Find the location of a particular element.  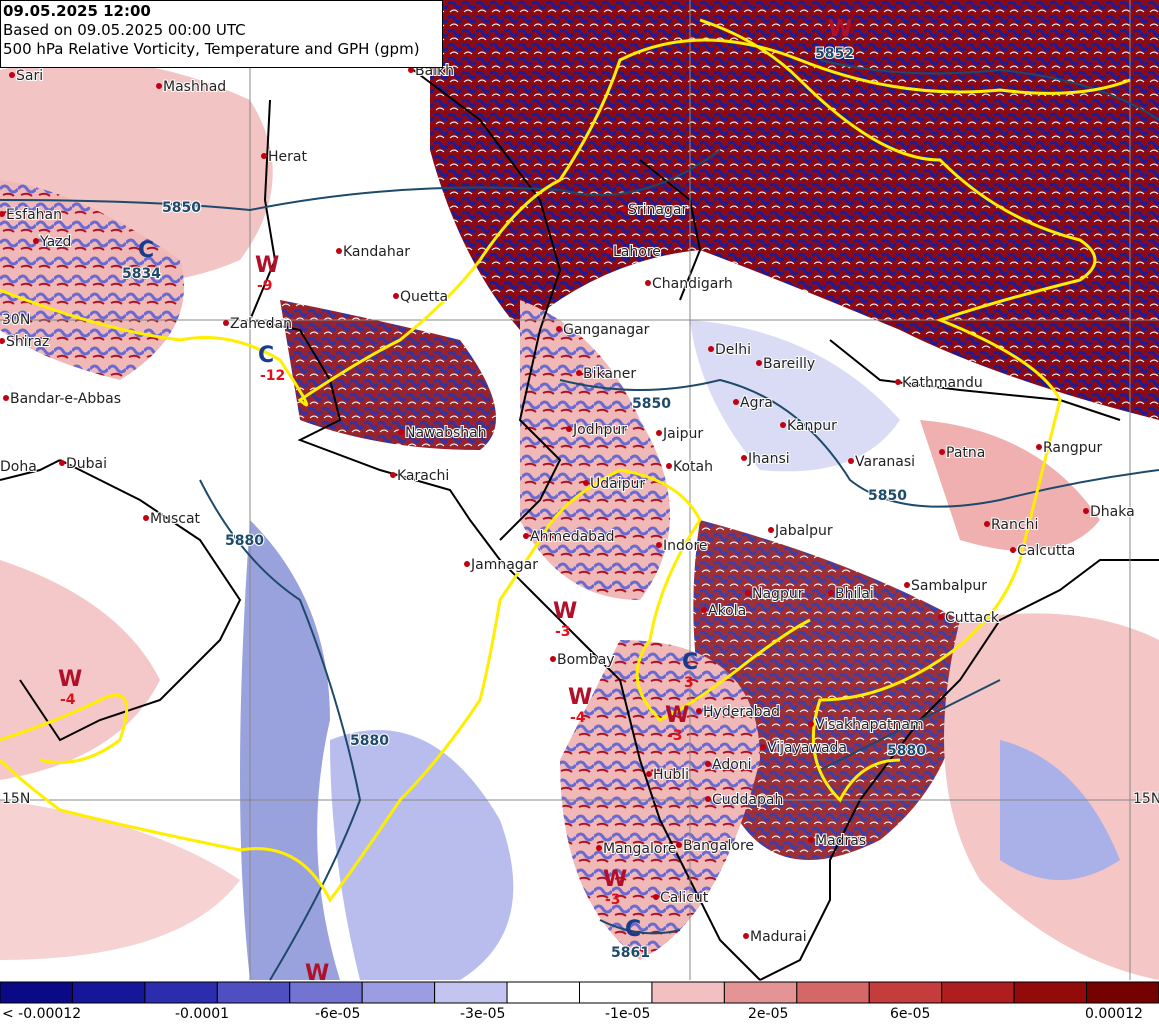

city-label: Kandahar is located at coordinates (376, 252).